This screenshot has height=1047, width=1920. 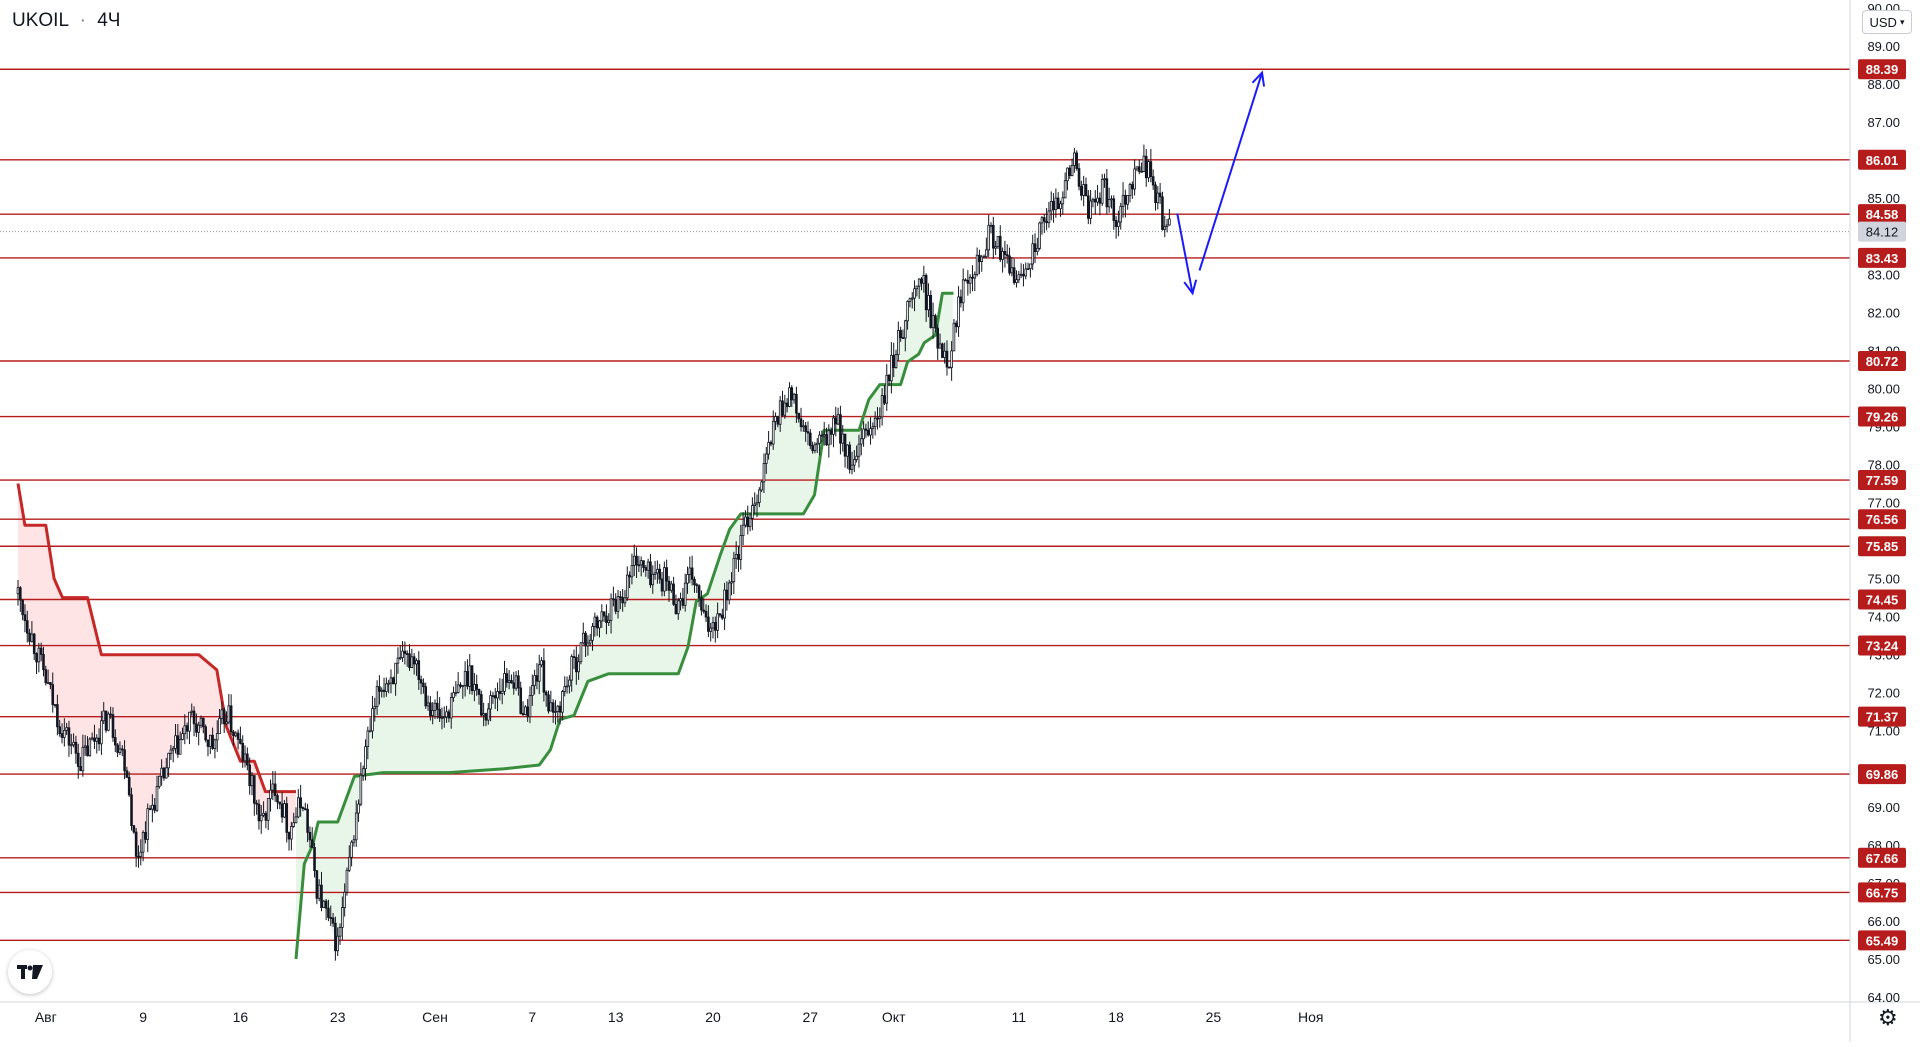 What do you see at coordinates (1883, 807) in the screenshot?
I see `y-tick-label: 69.00` at bounding box center [1883, 807].